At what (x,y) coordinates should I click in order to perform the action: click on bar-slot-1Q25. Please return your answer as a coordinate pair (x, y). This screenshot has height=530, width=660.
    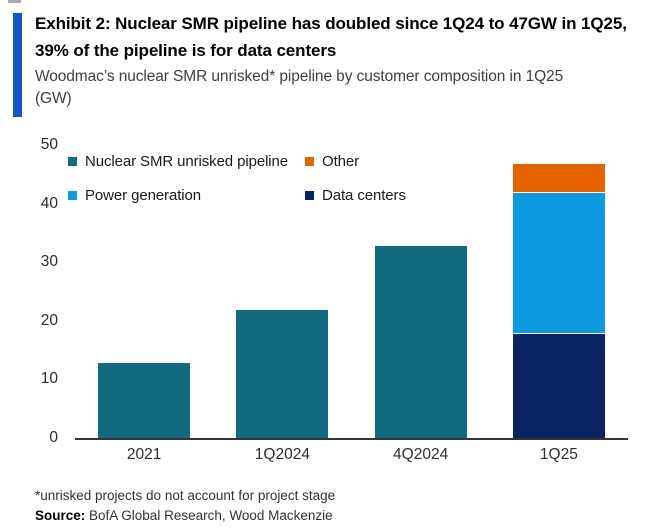
    Looking at the image, I should click on (559, 291).